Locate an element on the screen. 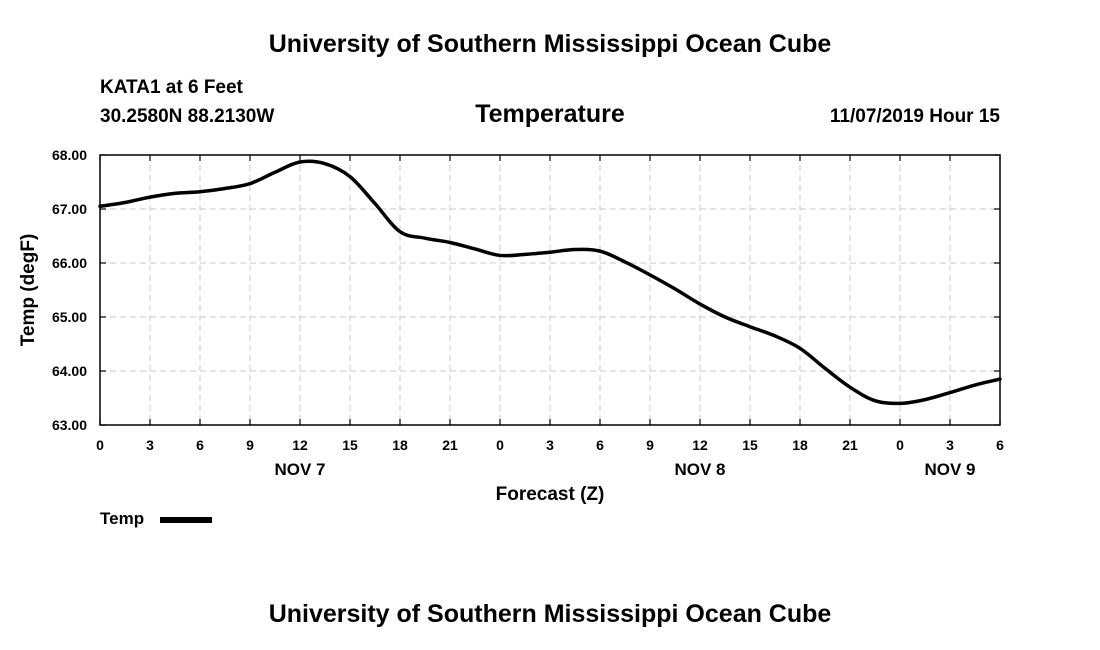 The height and width of the screenshot is (650, 1100). forecast-datetime: 11/07/2019 Hour 15 is located at coordinates (914, 116).